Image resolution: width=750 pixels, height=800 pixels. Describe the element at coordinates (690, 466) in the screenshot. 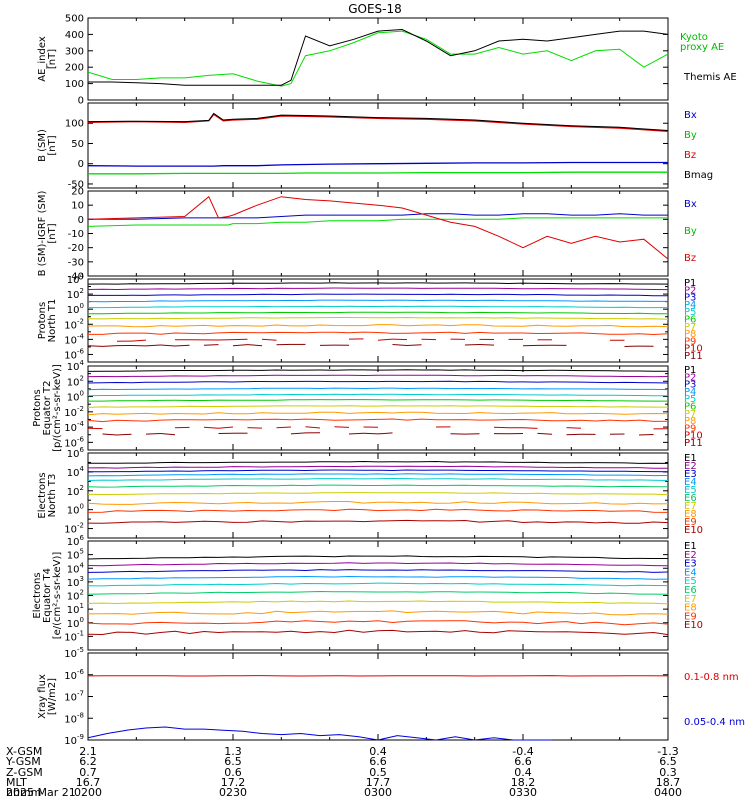

I see `panel-6-legend-e2: E2` at that location.